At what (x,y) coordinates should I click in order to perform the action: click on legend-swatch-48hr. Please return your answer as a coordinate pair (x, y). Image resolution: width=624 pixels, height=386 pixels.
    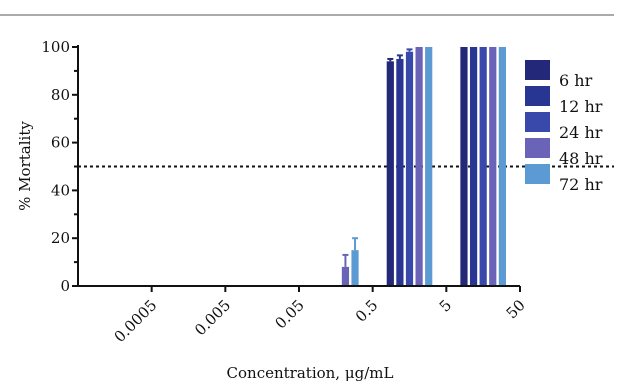
    Looking at the image, I should click on (537, 148).